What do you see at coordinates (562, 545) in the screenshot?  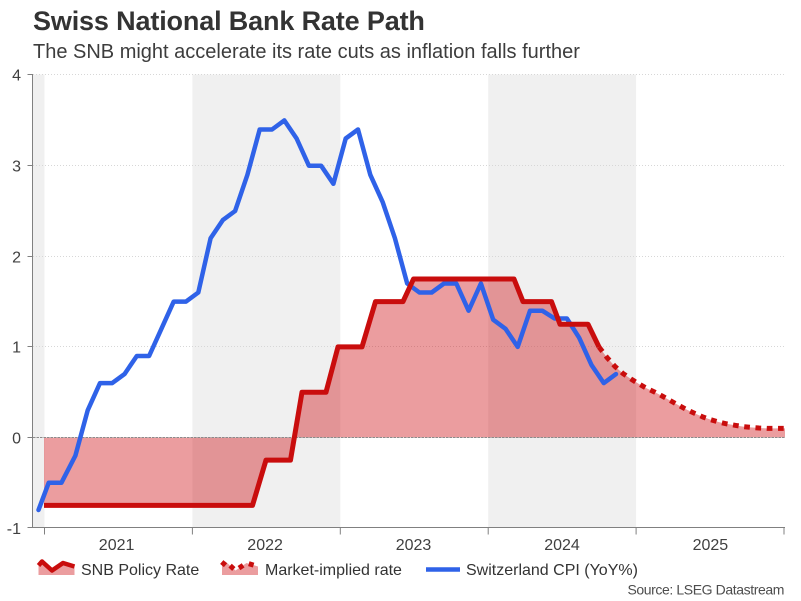 I see `svg-text: 2024` at bounding box center [562, 545].